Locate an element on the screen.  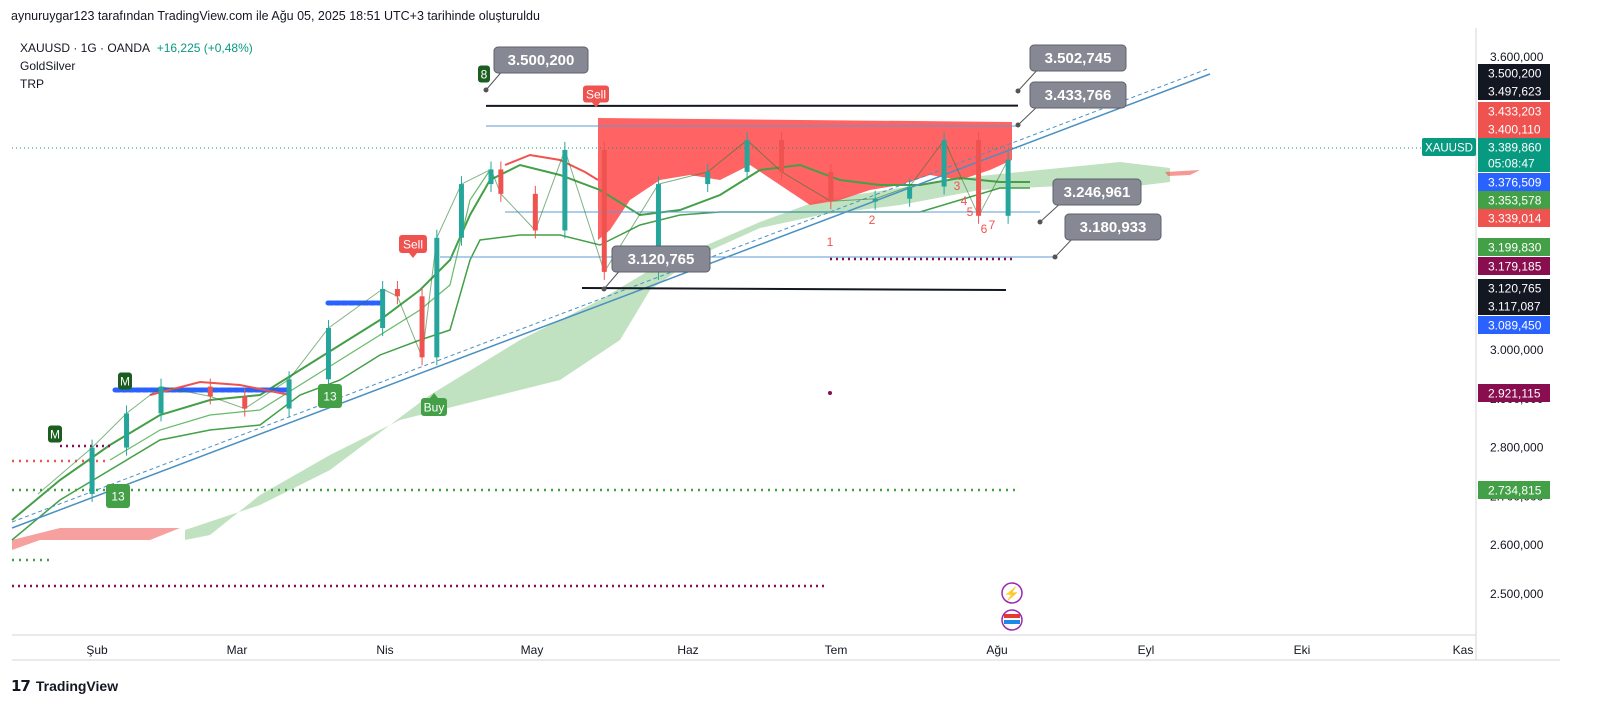
tradingview-logo-icon: 𝟭𝟳 is located at coordinates (21, 686).